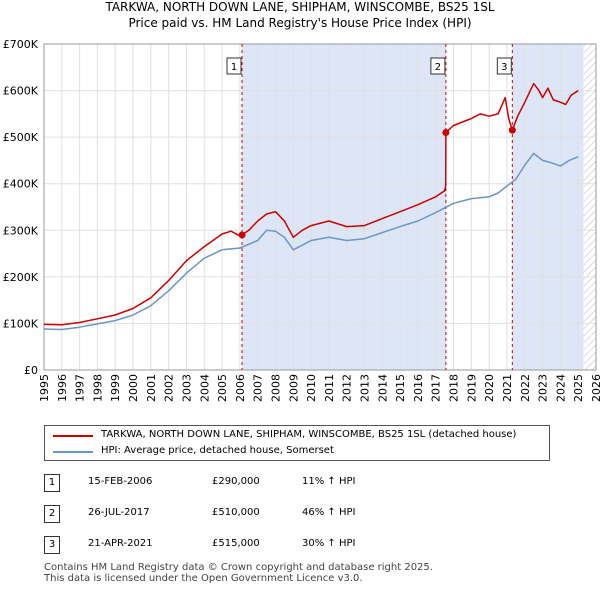  What do you see at coordinates (97, 388) in the screenshot?
I see `x-tick-label: 1998` at bounding box center [97, 388].